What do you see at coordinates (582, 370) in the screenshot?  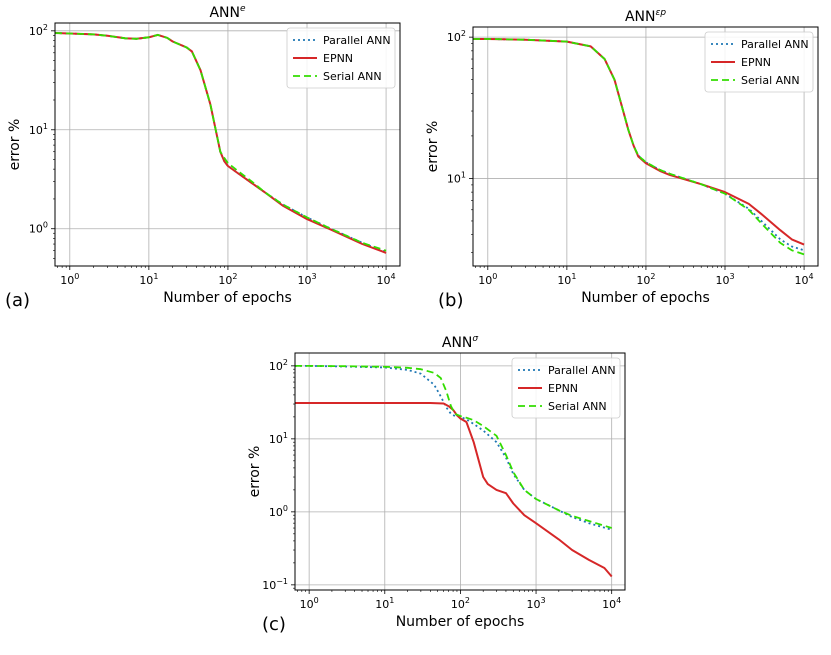 I see `legend-label: Parallel ANN` at bounding box center [582, 370].